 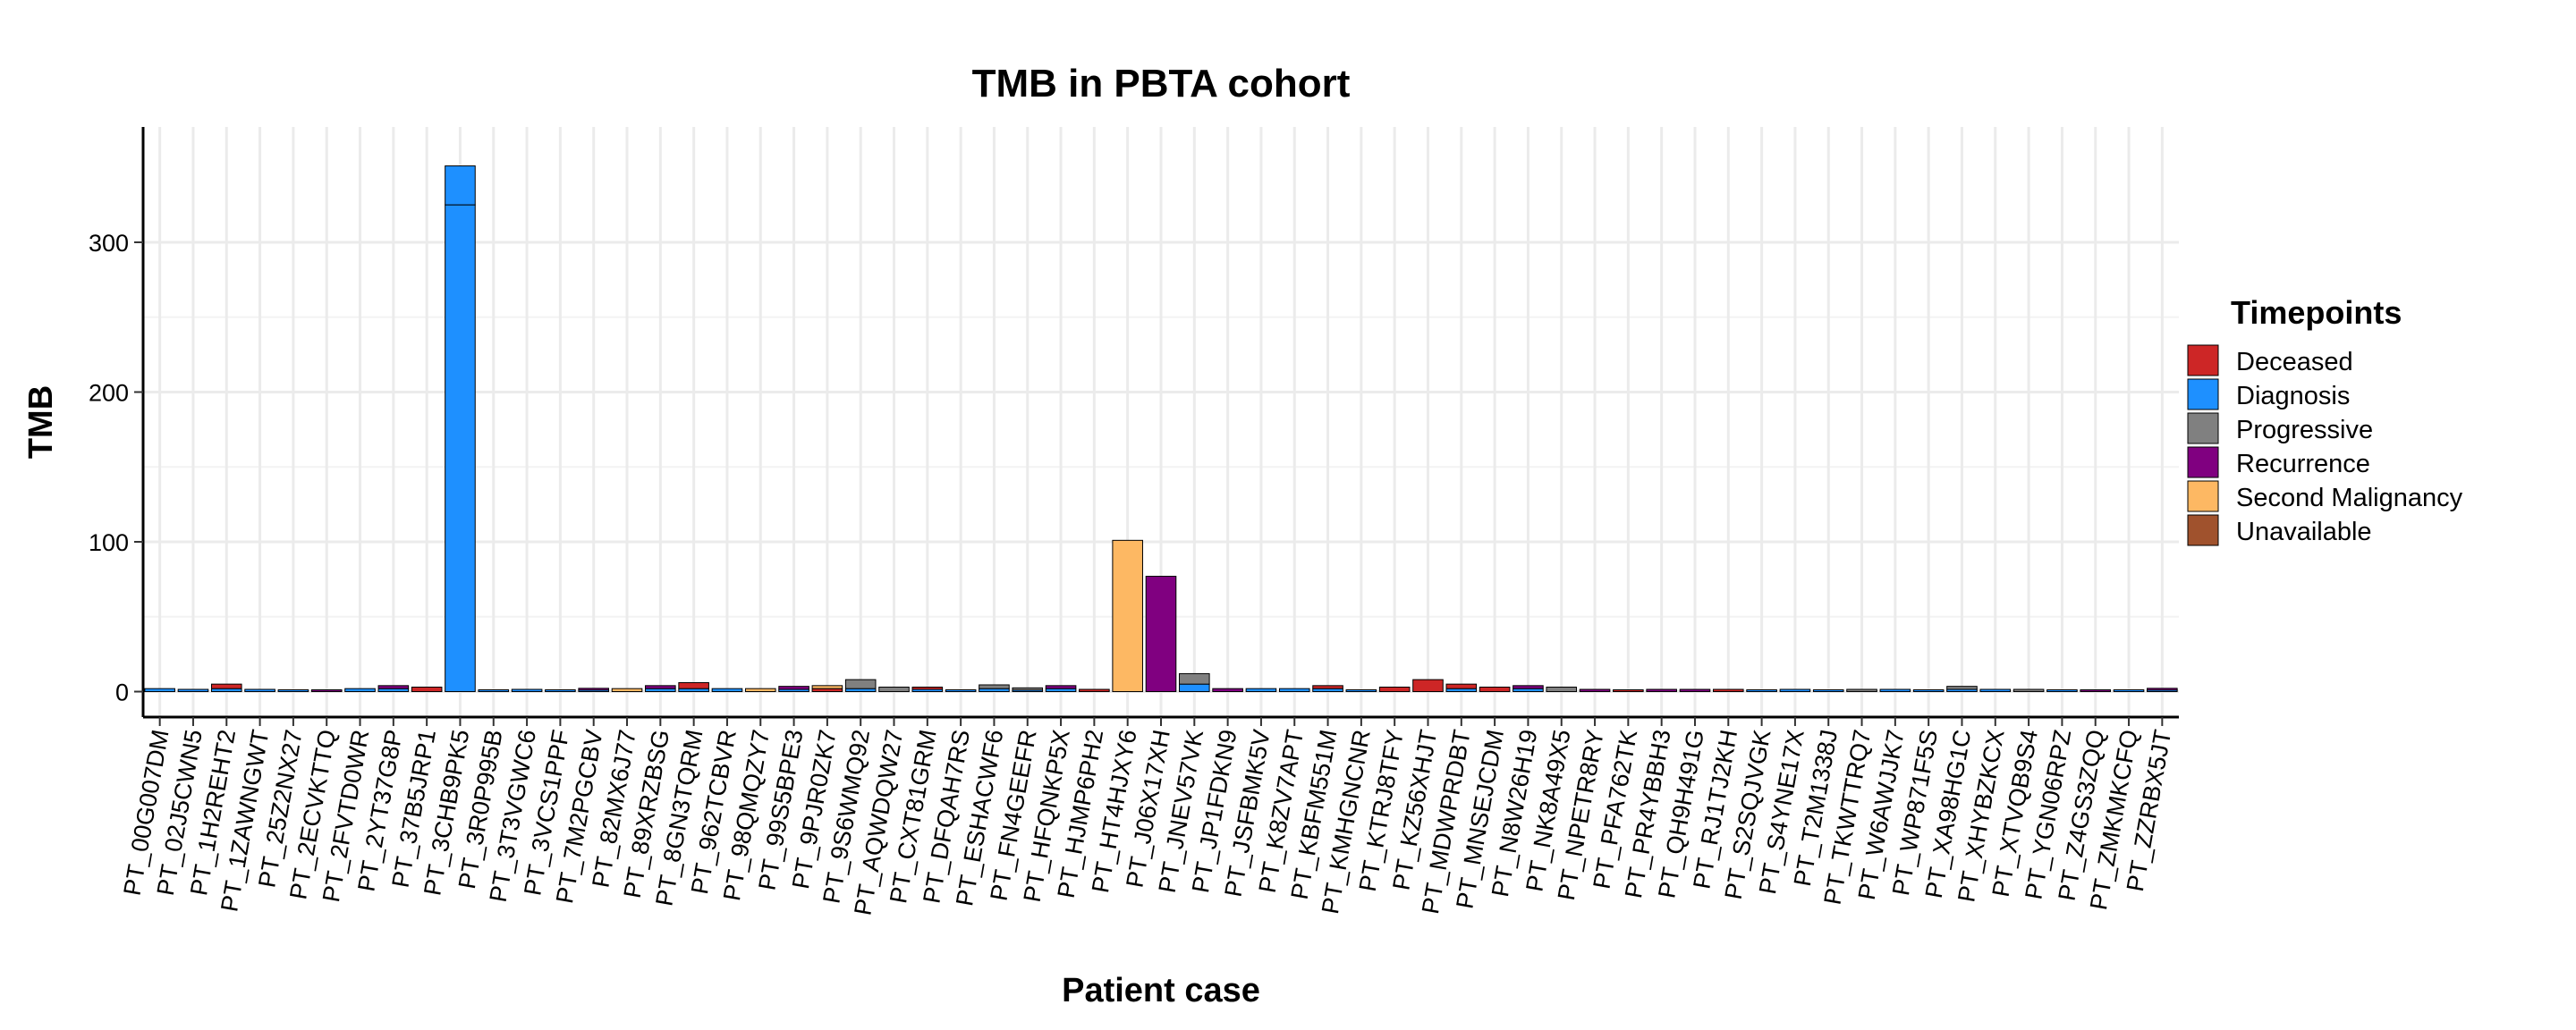 What do you see at coordinates (1294, 690) in the screenshot?
I see `bar-PT_K8ZV7APT-diagnosis` at bounding box center [1294, 690].